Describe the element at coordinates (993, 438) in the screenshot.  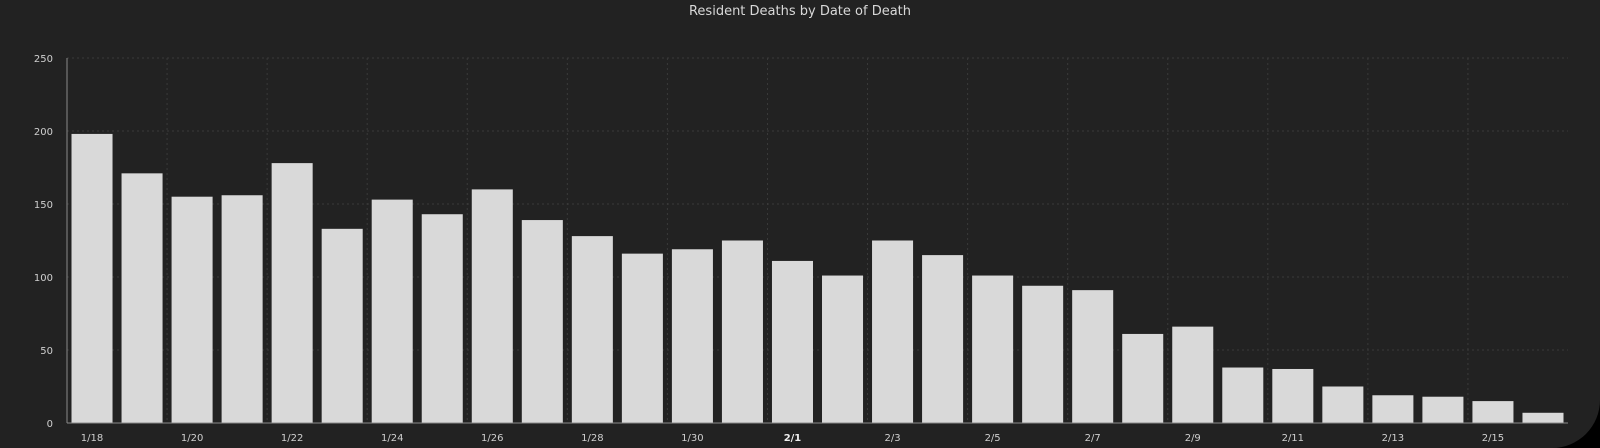
I see `x-tick-label: 2/5` at that location.